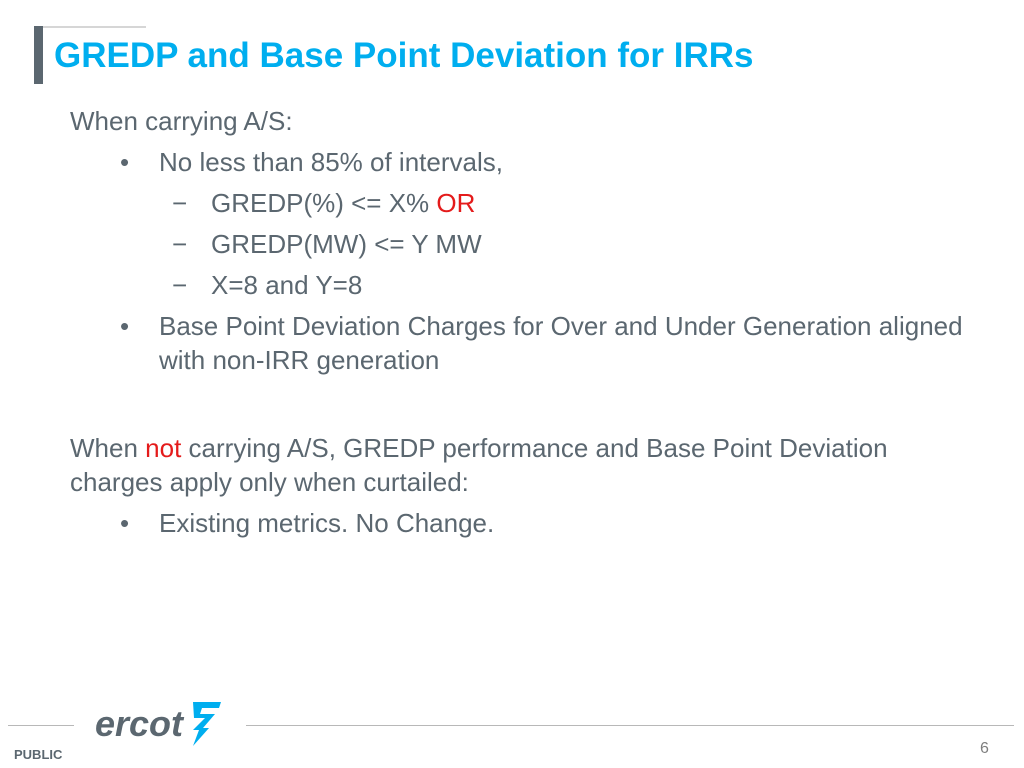  Describe the element at coordinates (38, 55) in the screenshot. I see `title-accent-bar` at that location.